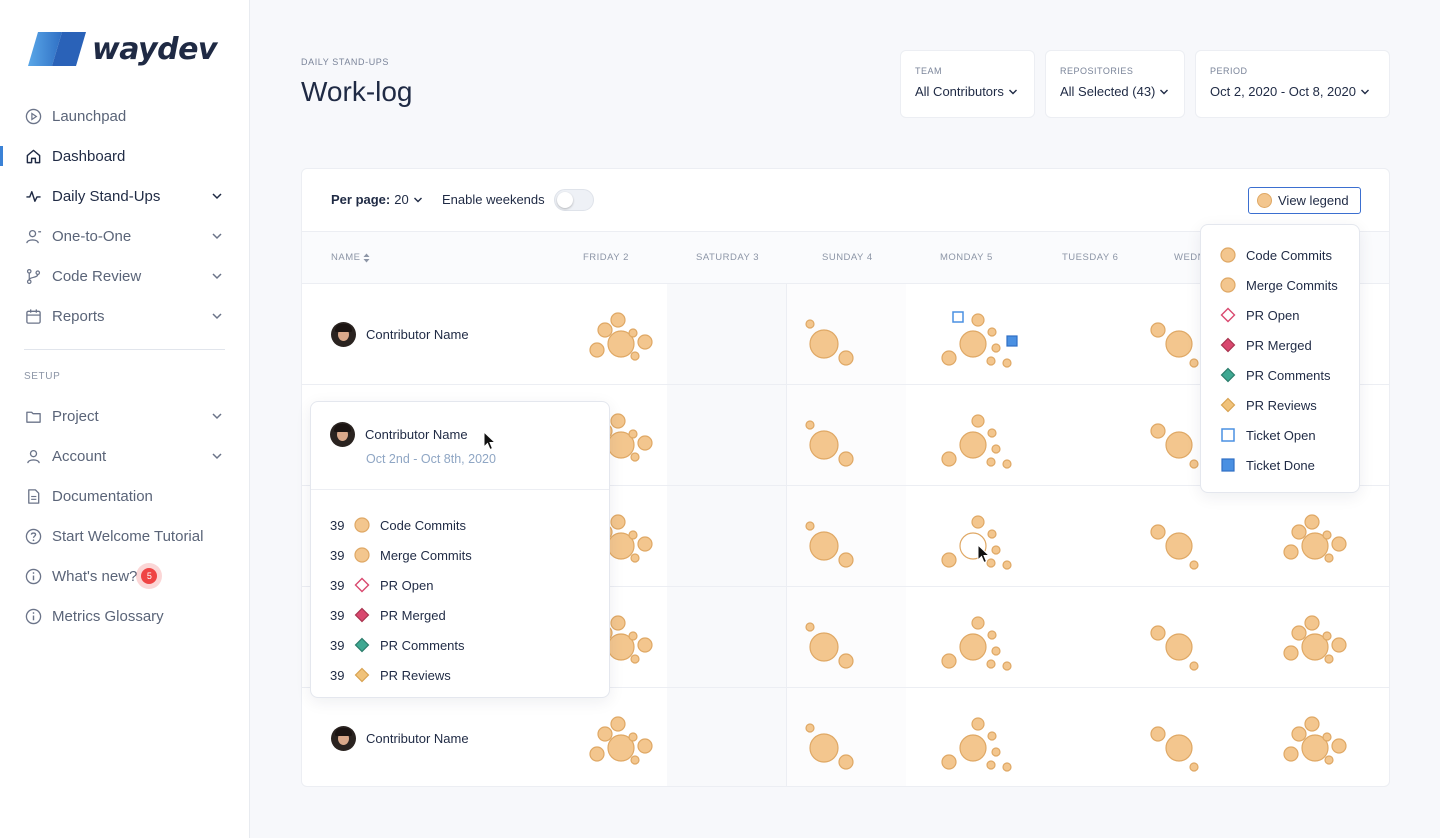 Image resolution: width=1440 pixels, height=838 pixels. I want to click on sidebar-item-code-review: Code Review, so click(124, 276).